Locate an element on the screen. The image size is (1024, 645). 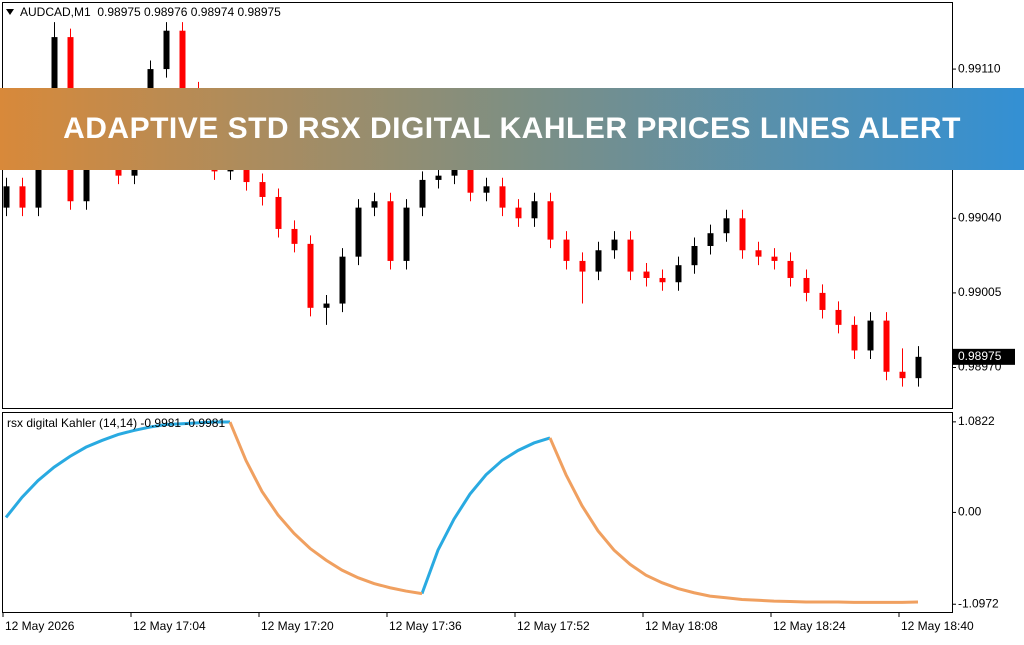
x-tick-label: 12 May 18:08 is located at coordinates (681, 626).